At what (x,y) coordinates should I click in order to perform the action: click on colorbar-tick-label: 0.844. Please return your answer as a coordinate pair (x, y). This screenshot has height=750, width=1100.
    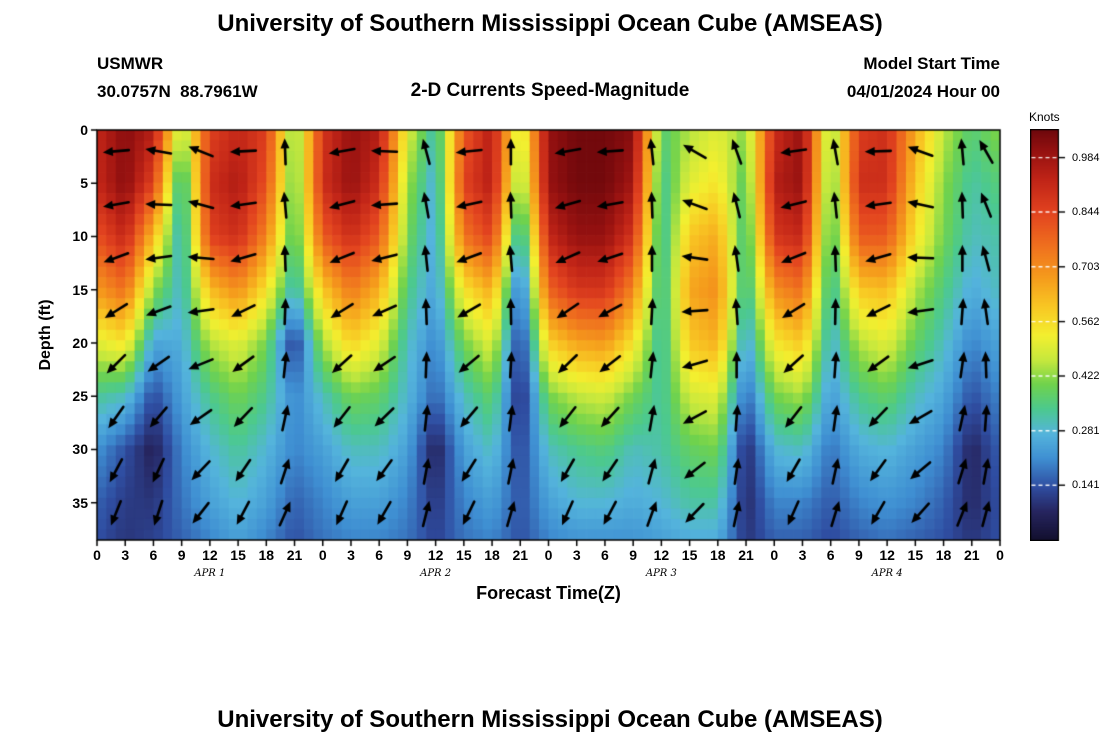
    Looking at the image, I should click on (1086, 212).